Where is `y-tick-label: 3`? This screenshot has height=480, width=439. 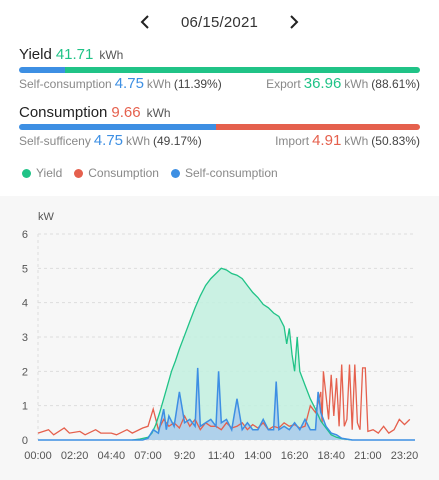 y-tick-label: 3 is located at coordinates (25, 338).